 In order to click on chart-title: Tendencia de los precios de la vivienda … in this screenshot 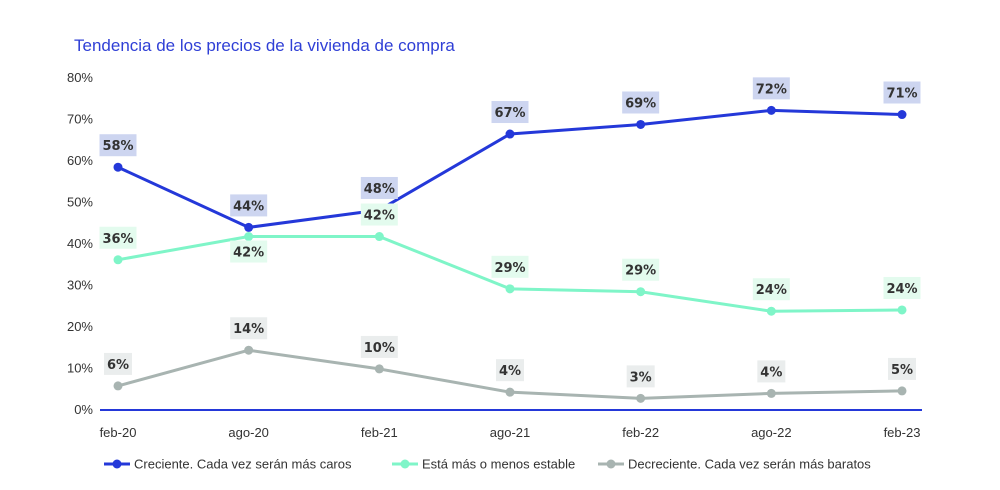, I will do `click(264, 45)`.